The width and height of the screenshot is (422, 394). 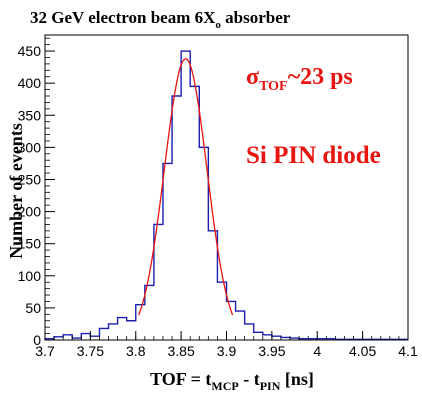 I want to click on x-axis-label: TOF = tMCP - tPIN [ns], so click(x=232, y=381).